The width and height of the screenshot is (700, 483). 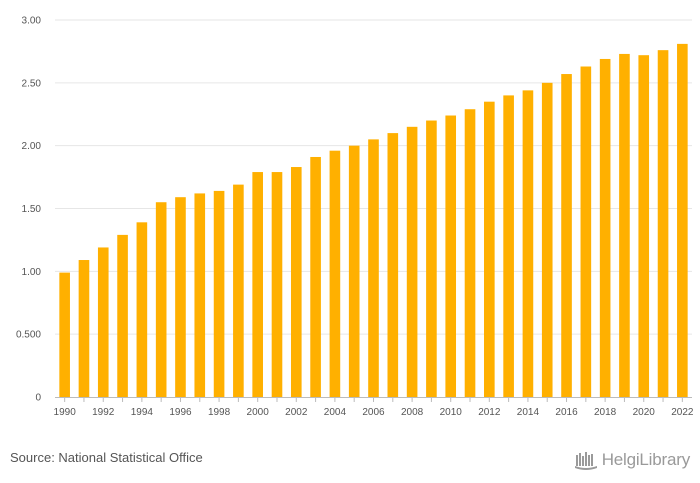 I want to click on bar-2001, so click(x=277, y=284).